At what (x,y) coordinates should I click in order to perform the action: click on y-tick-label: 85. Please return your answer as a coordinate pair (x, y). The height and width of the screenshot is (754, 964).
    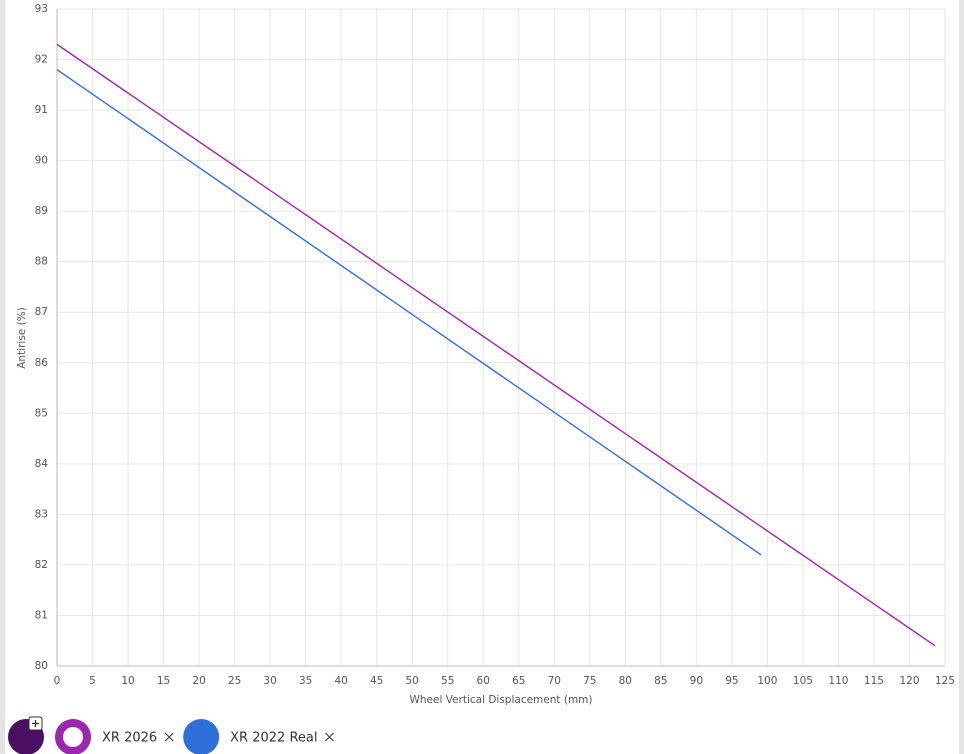
    Looking at the image, I should click on (41, 413).